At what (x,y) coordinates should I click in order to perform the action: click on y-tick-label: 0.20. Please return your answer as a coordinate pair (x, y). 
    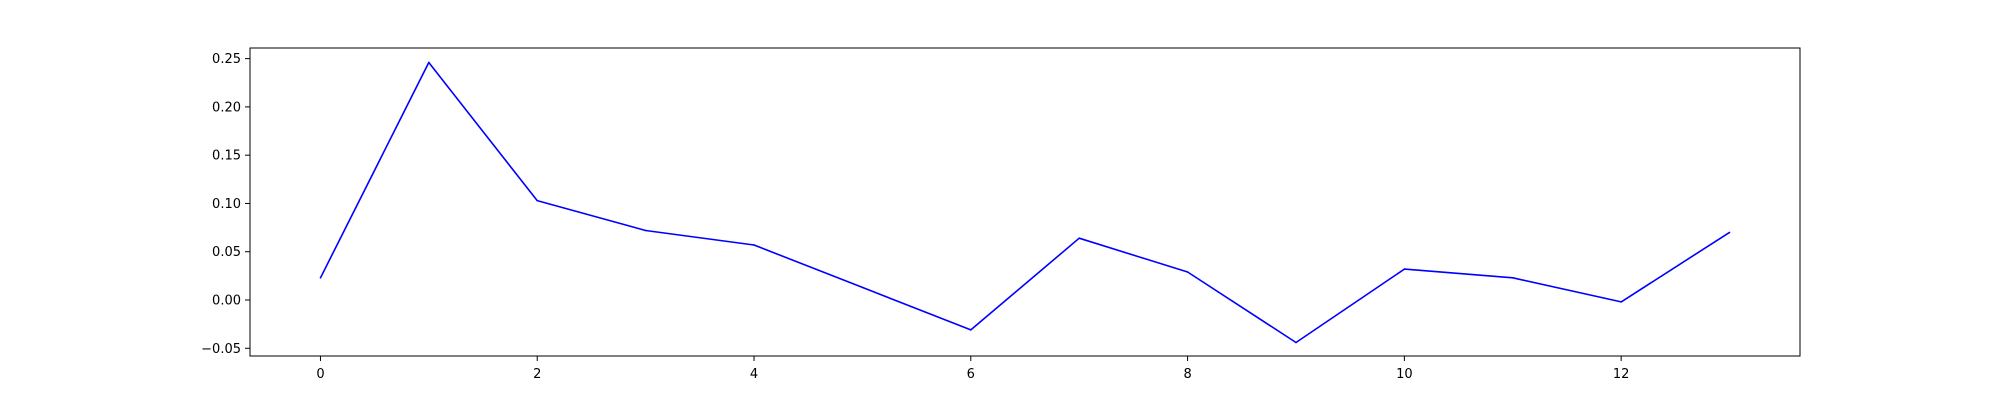
    Looking at the image, I should click on (226, 107).